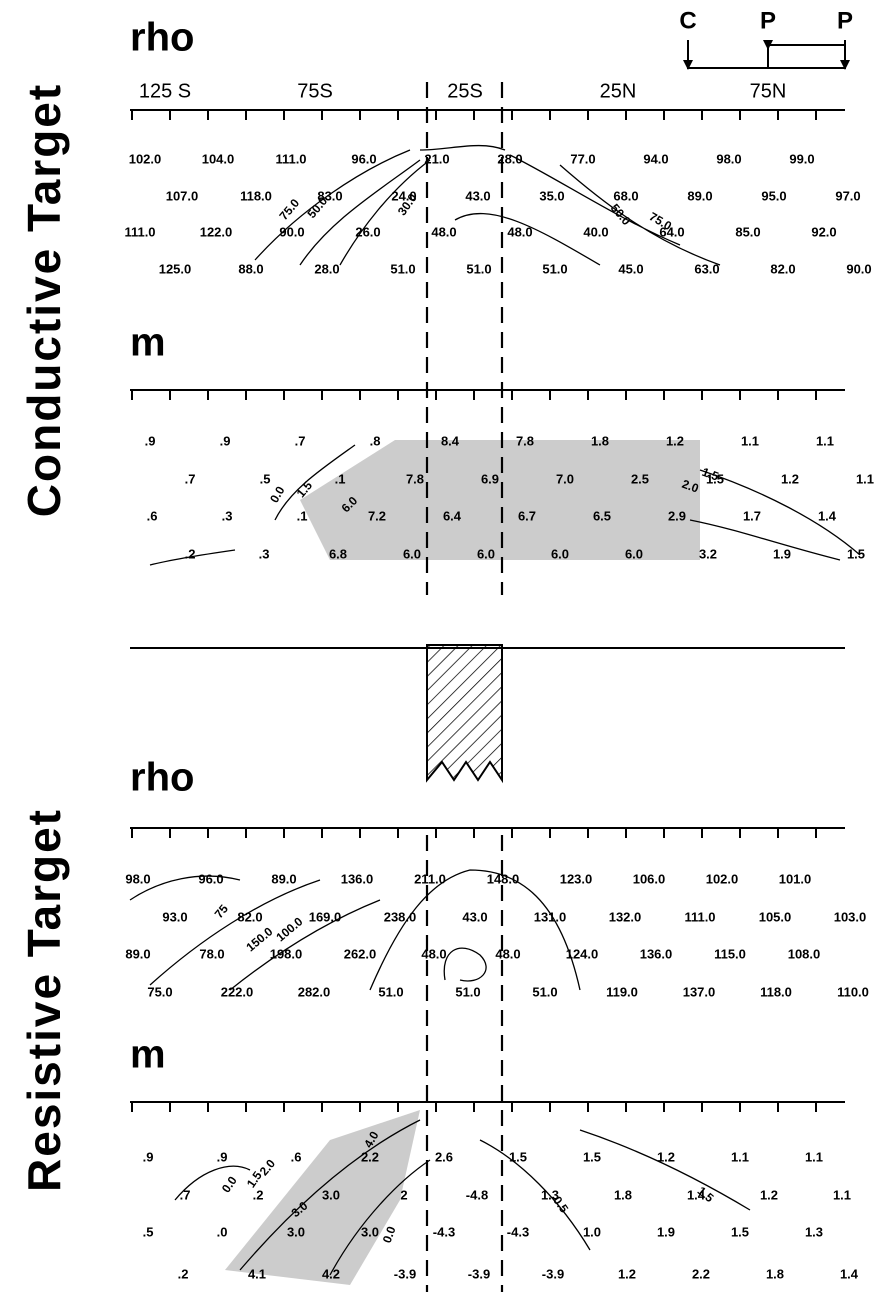  Describe the element at coordinates (286, 953) in the screenshot. I see `data-value: 198.0` at that location.